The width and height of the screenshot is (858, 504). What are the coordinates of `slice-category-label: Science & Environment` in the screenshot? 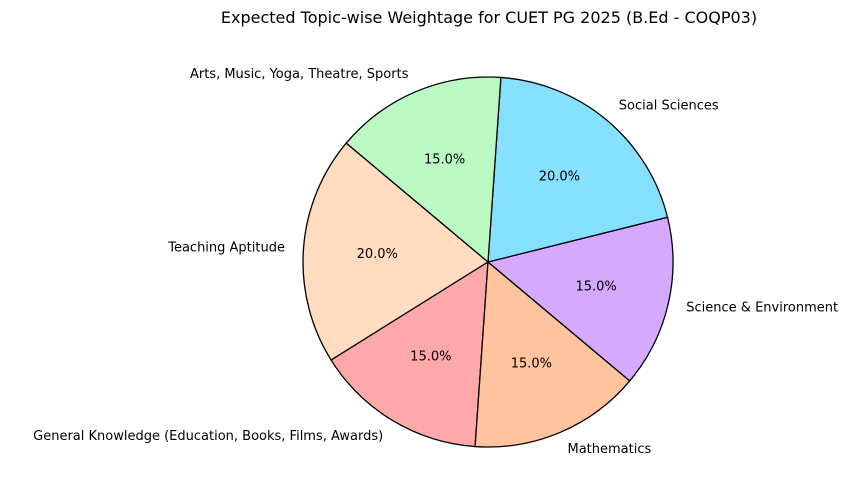 It's located at (762, 307).